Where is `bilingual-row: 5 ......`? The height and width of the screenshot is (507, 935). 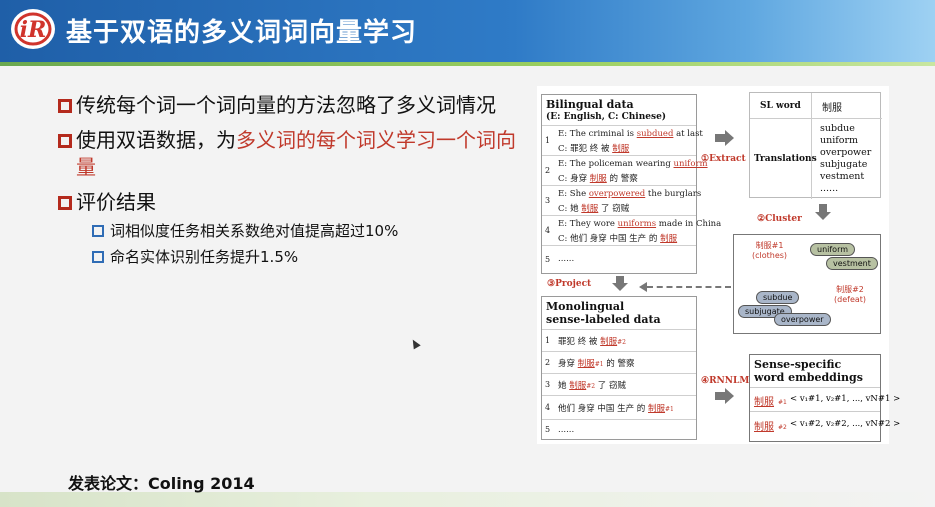
bilingual-row: 5 ...... is located at coordinates (619, 259).